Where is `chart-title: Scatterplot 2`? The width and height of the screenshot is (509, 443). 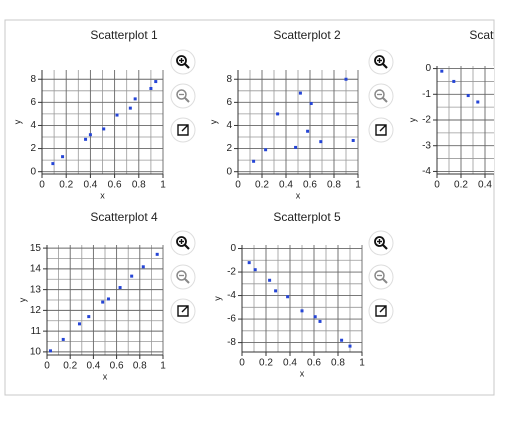 chart-title: Scatterplot 2 is located at coordinates (307, 35).